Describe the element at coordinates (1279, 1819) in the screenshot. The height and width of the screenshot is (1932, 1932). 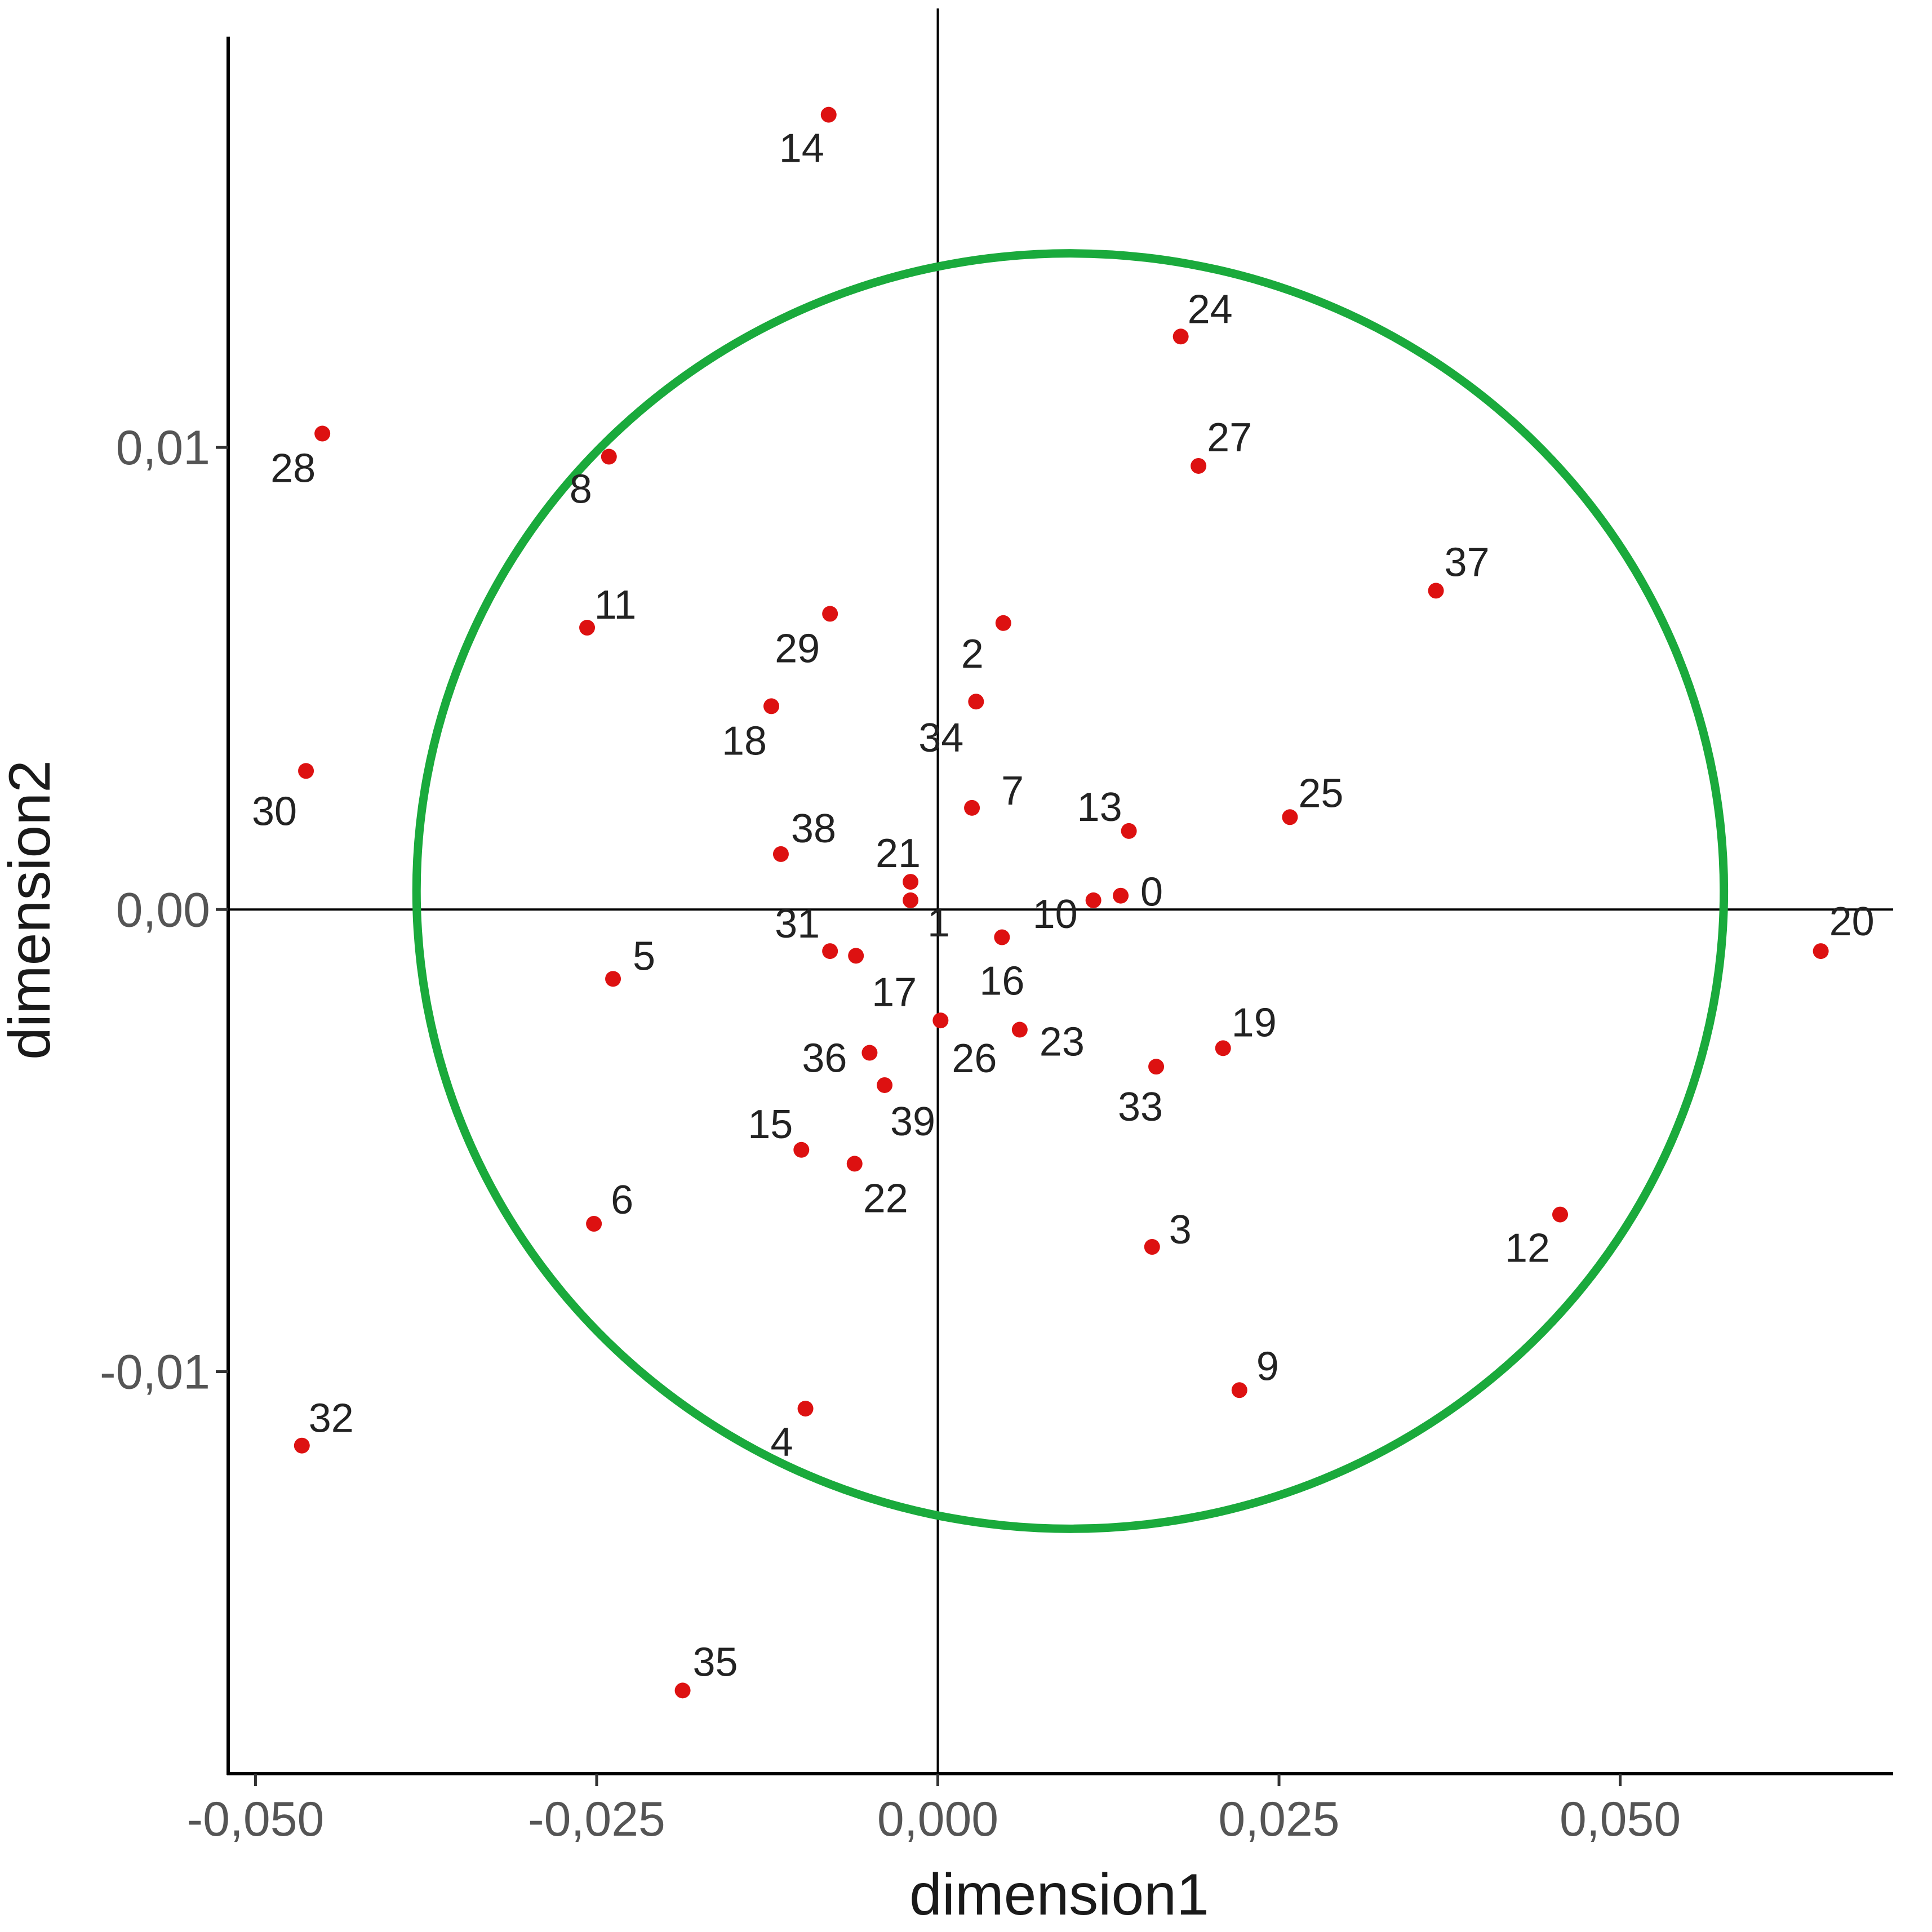
I see `x-tick-label: 0,025` at that location.